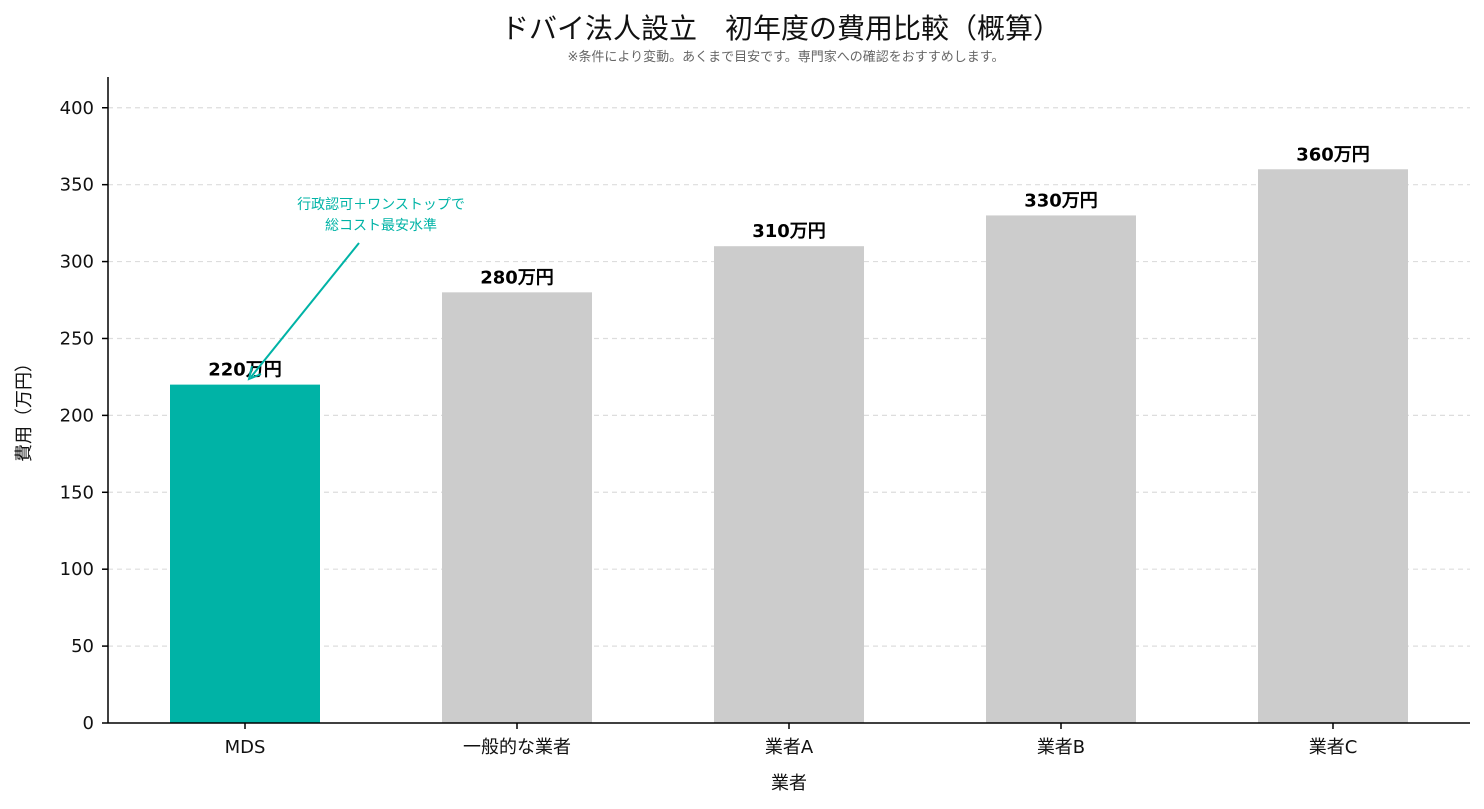 Image resolution: width=1484 pixels, height=809 pixels. What do you see at coordinates (82, 646) in the screenshot?
I see `y-tick-label: 50` at bounding box center [82, 646].